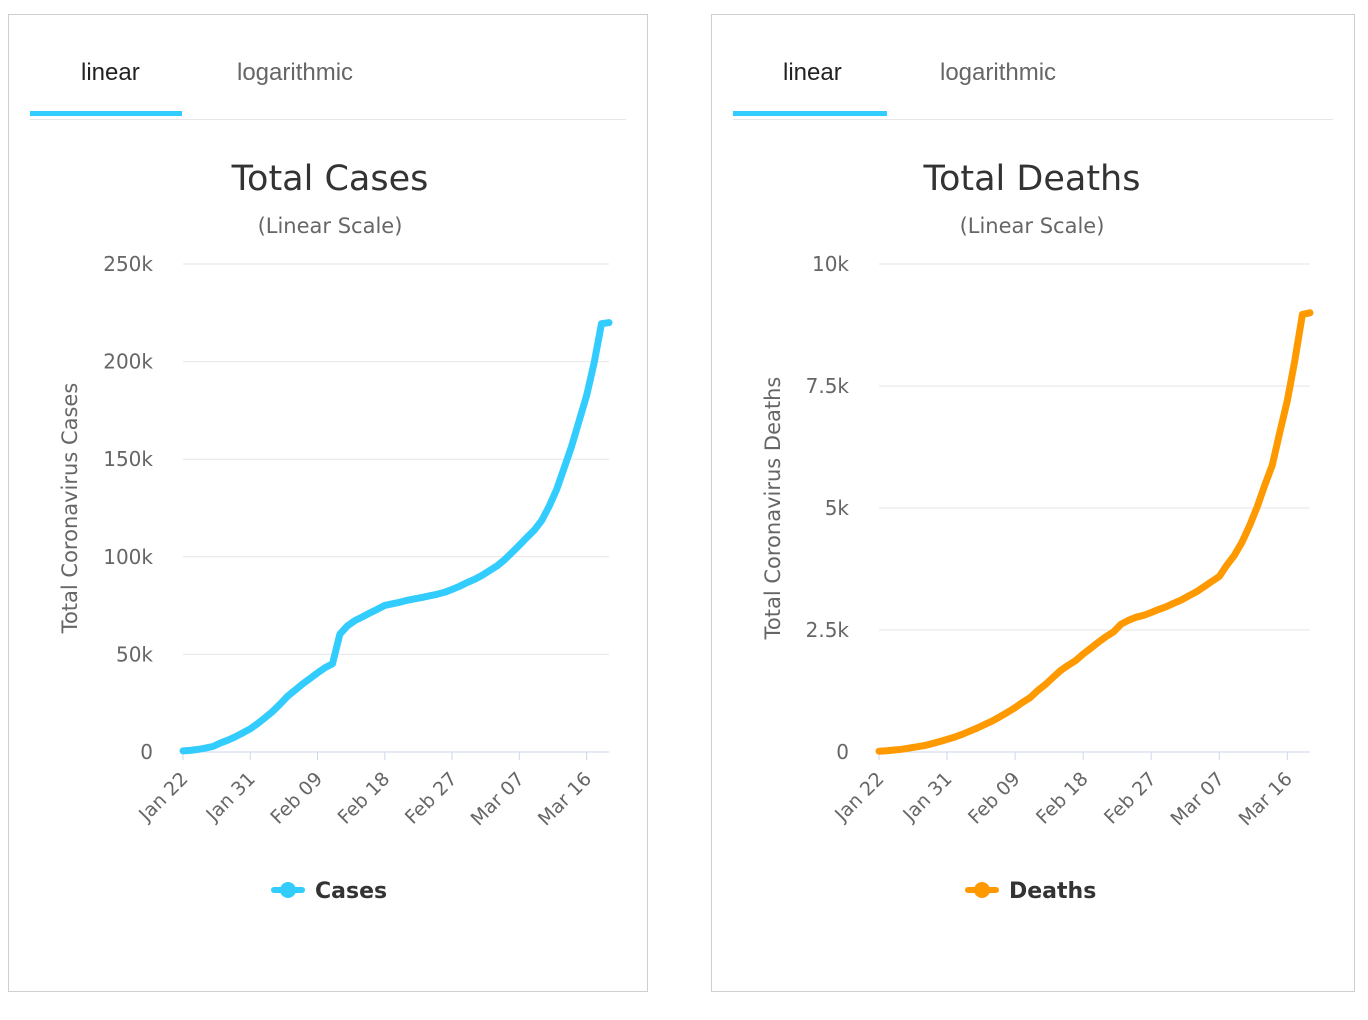 Image resolution: width=1368 pixels, height=1020 pixels. What do you see at coordinates (134, 654) in the screenshot?
I see `y-tick-label: 50k` at bounding box center [134, 654].